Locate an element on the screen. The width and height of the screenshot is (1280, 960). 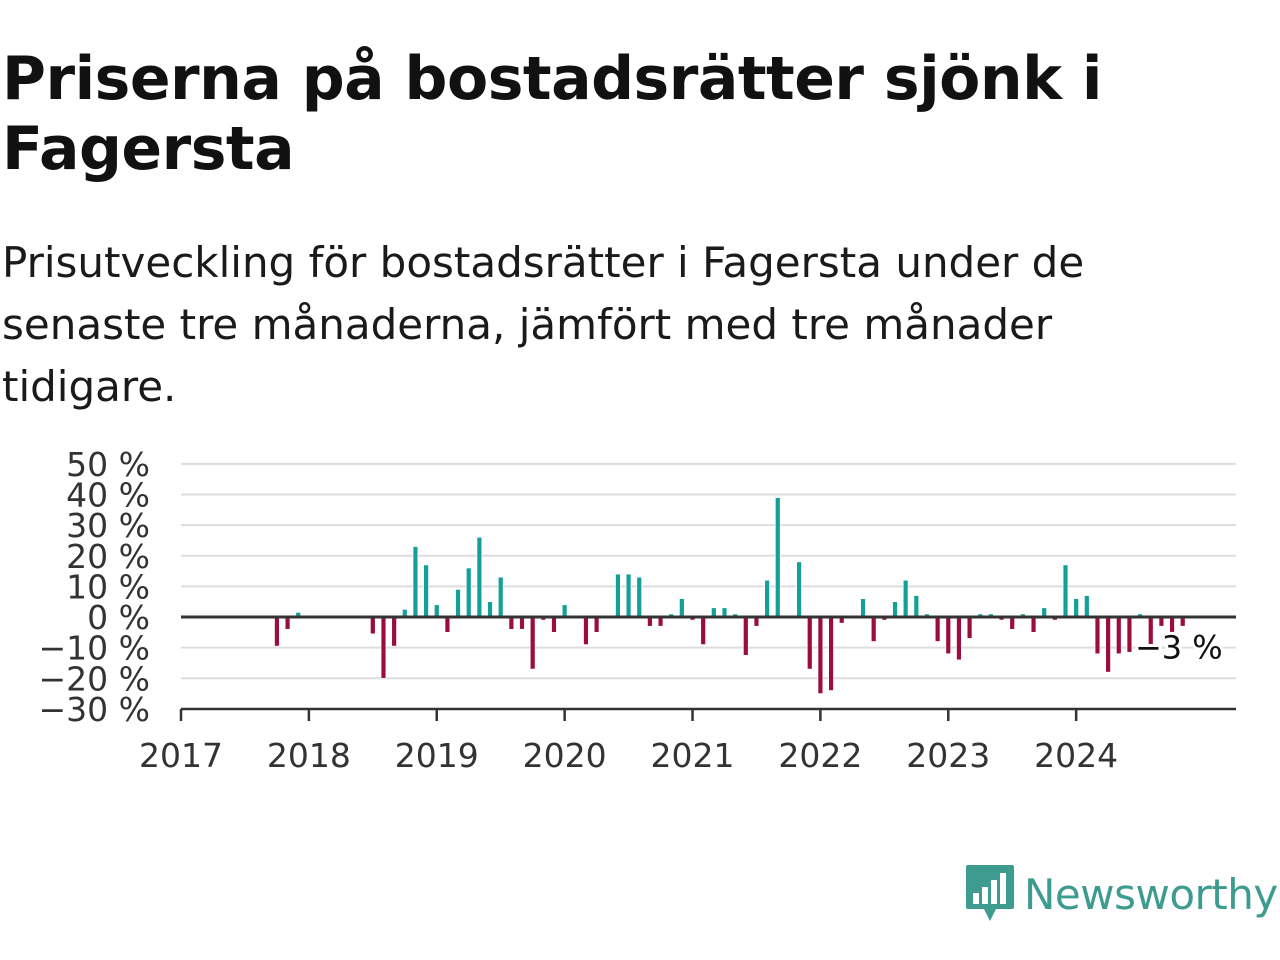
x-tick-label: 2018 is located at coordinates (309, 755).